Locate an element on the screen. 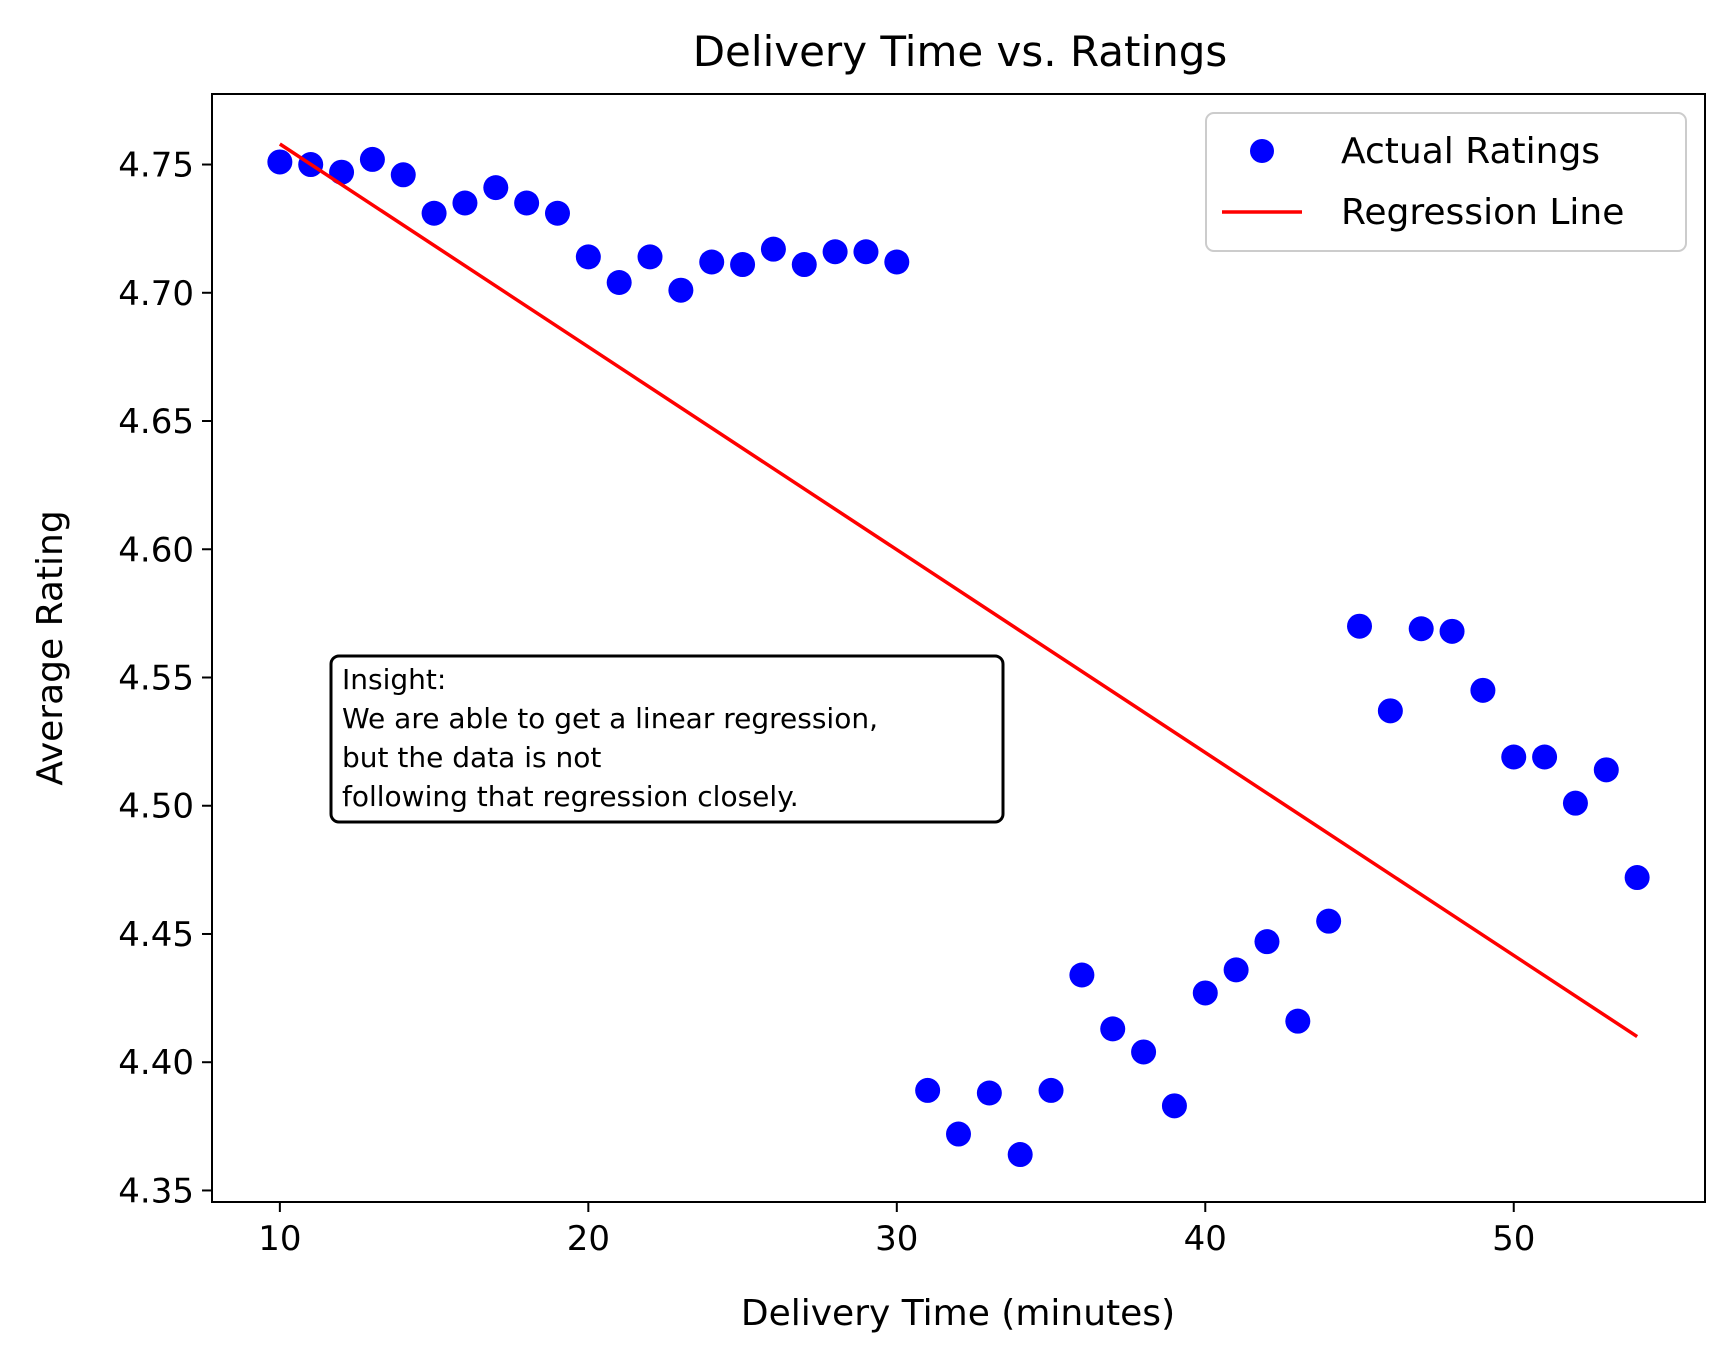  x-tick-label: 20 is located at coordinates (588, 1239).